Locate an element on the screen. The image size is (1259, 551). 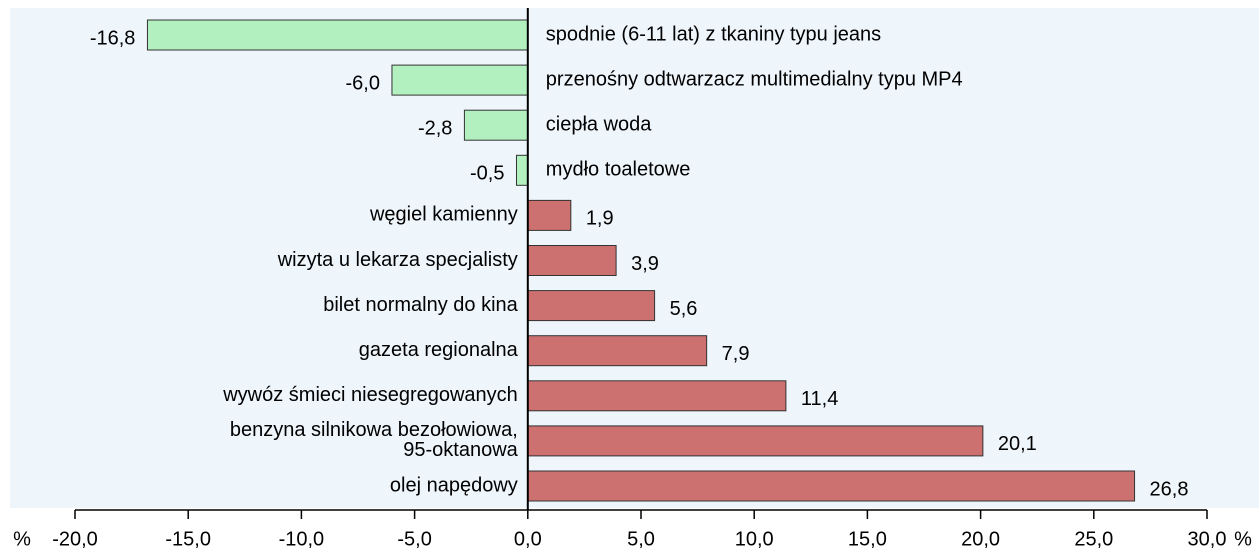
category-label: węgiel kamienny is located at coordinates (443, 215).